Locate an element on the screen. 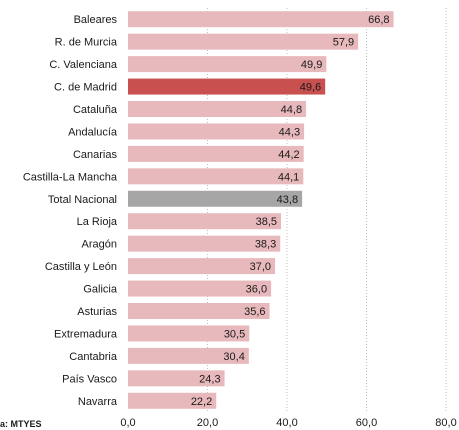  value-label: 36,0 is located at coordinates (256, 290).